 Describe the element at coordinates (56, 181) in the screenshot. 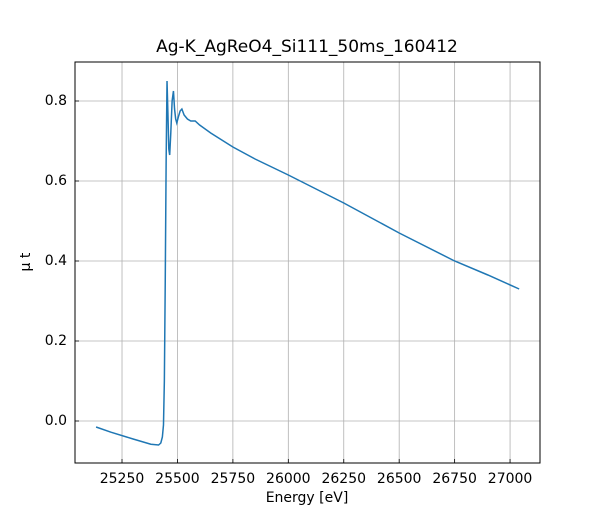

I see `y-tick-label: 0.6` at that location.